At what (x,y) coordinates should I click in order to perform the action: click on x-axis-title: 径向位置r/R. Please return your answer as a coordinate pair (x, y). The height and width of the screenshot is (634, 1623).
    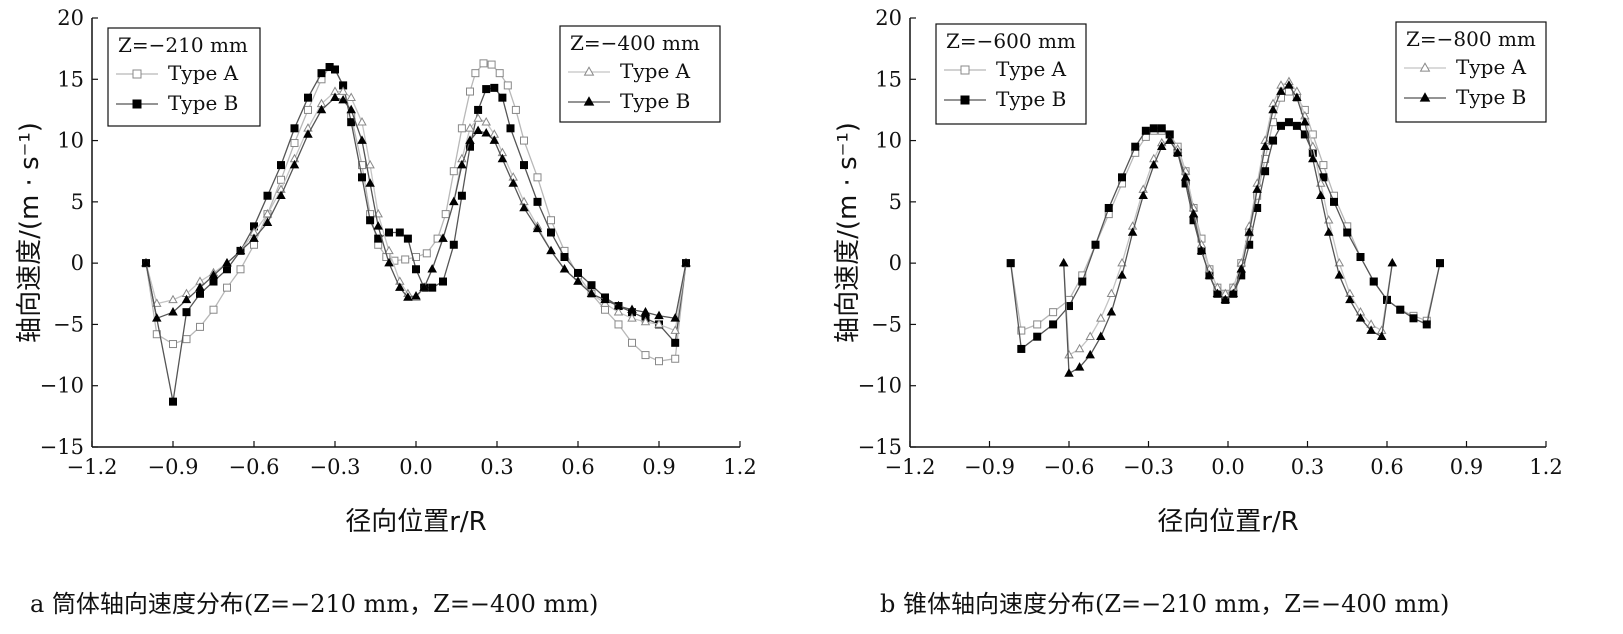
    Looking at the image, I should click on (1228, 522).